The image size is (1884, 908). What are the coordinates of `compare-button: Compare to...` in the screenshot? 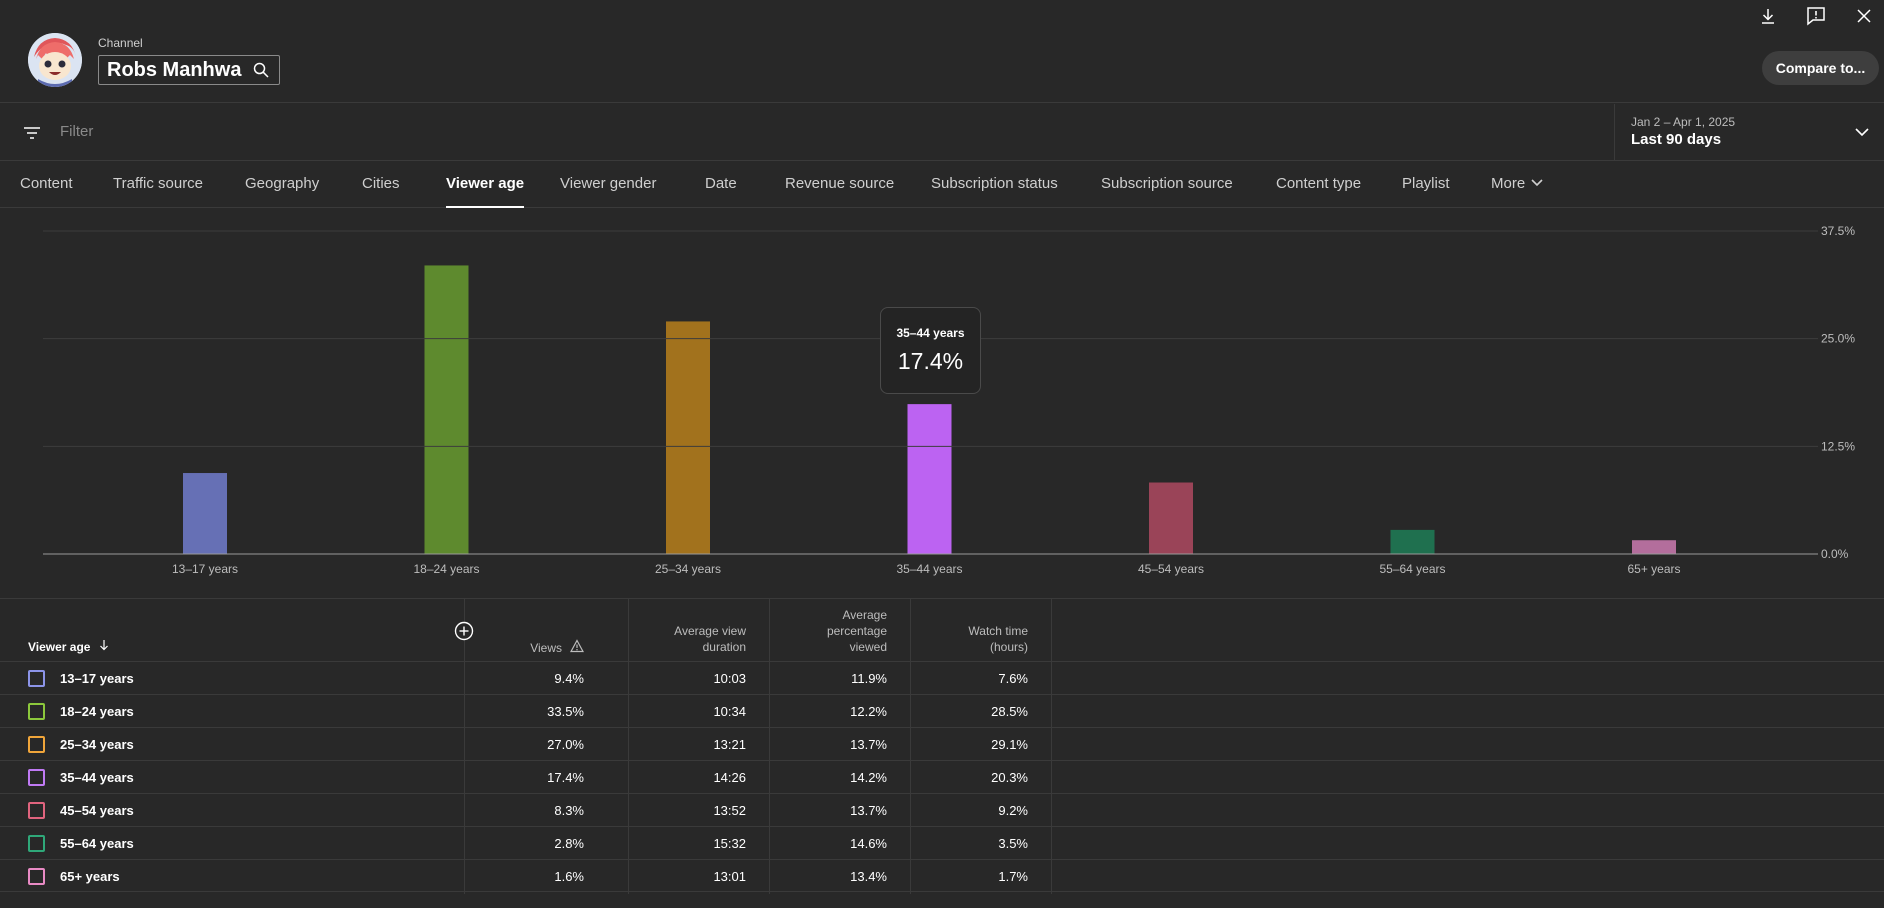 It's located at (1820, 68).